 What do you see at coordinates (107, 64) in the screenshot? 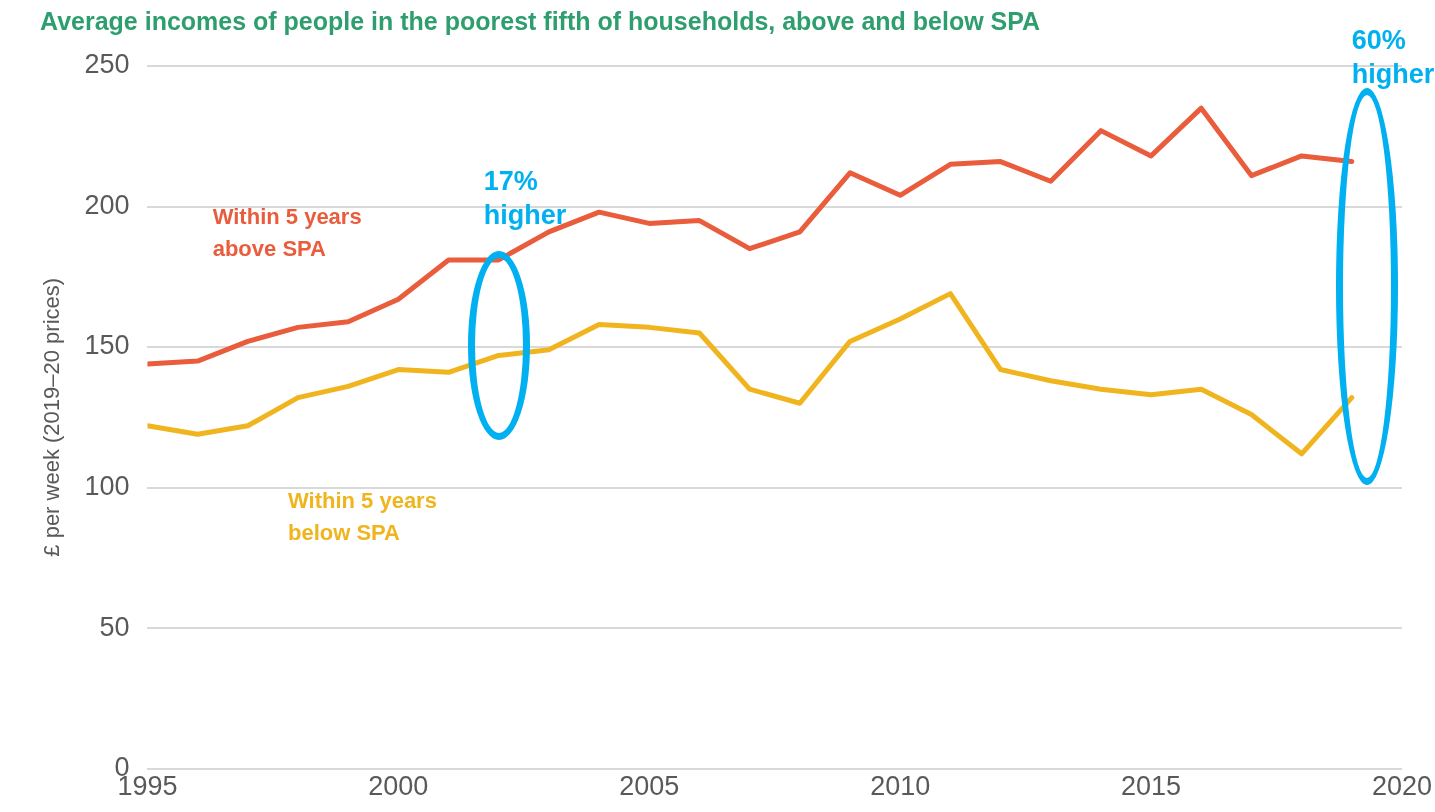
I see `y-tick-label: 250` at bounding box center [107, 64].